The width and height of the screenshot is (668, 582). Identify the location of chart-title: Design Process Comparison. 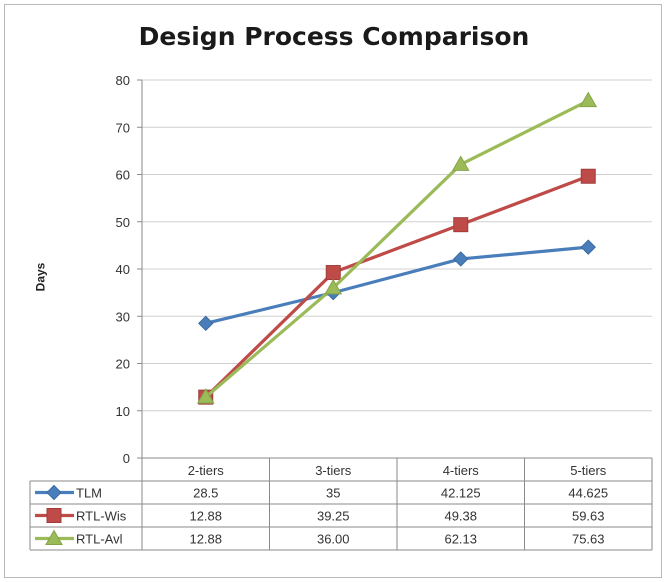
(334, 36).